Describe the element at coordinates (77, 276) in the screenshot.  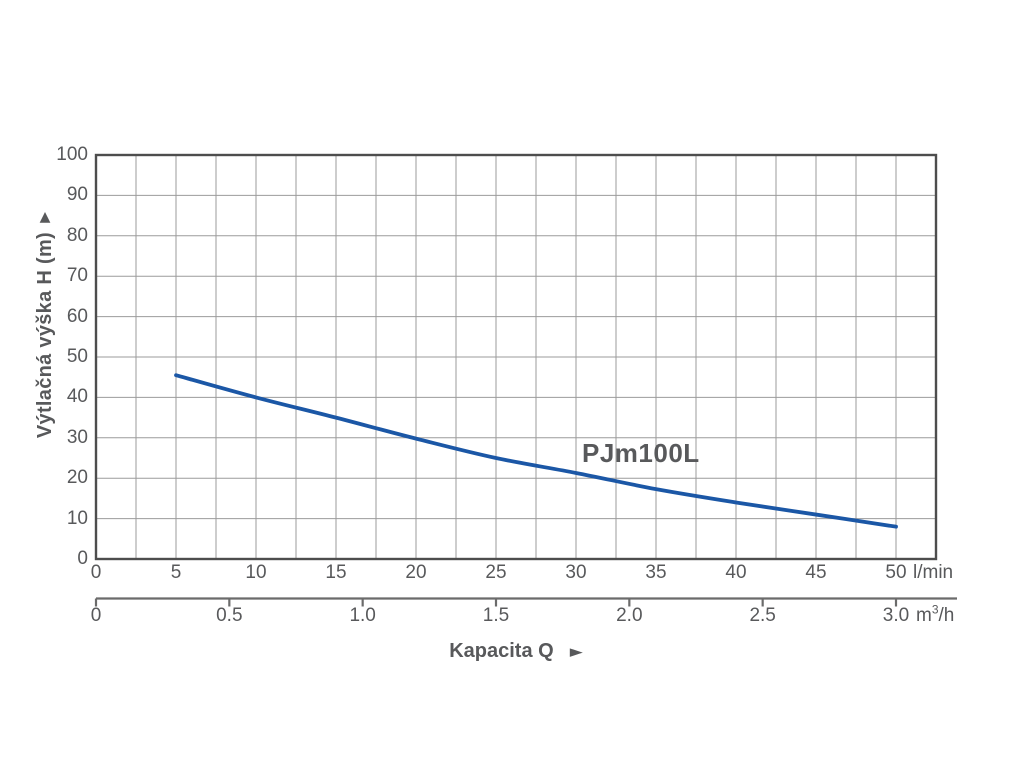
I see `y-tick-label-70: 70` at that location.